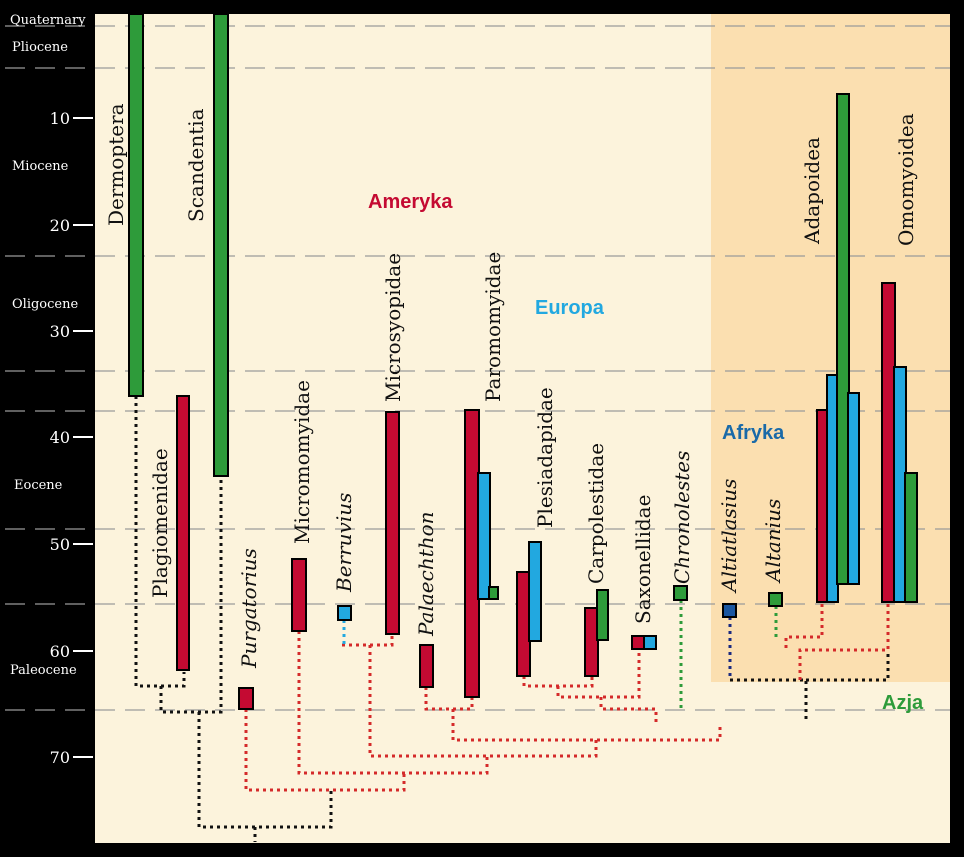 Image resolution: width=964 pixels, height=857 pixels. What do you see at coordinates (116, 164) in the screenshot?
I see `label-dermoptera: Dermoptera` at bounding box center [116, 164].